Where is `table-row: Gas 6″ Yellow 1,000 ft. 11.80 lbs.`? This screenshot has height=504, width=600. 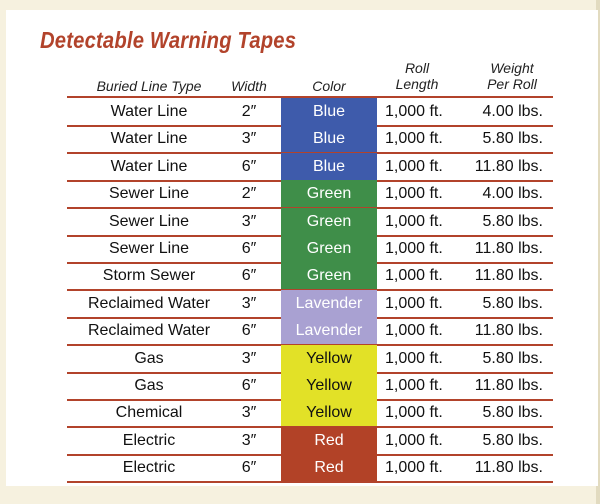 table-row: Gas 6″ Yellow 1,000 ft. 11.80 lbs. is located at coordinates (310, 386).